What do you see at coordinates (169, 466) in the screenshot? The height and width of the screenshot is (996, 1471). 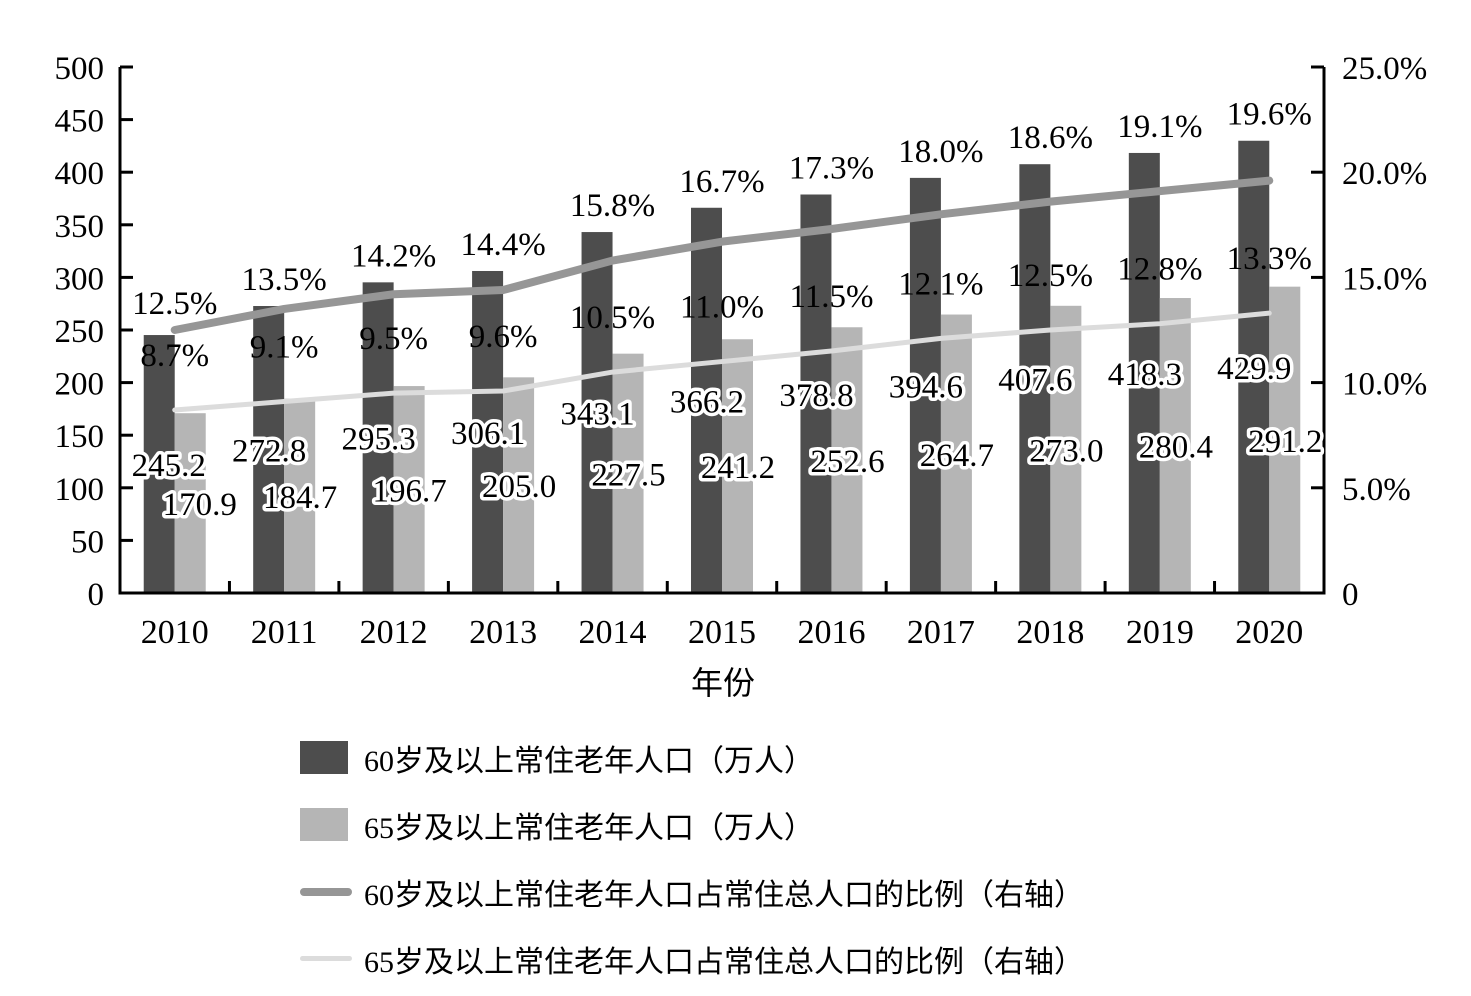 I see `bar-value-label-60plus: 245.2` at bounding box center [169, 466].